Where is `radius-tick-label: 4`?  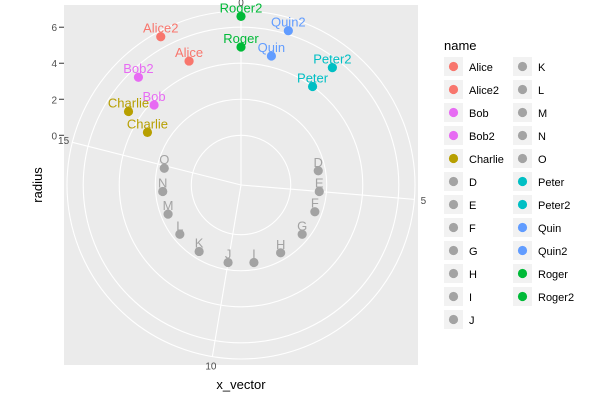 radius-tick-label: 4 is located at coordinates (54, 64).